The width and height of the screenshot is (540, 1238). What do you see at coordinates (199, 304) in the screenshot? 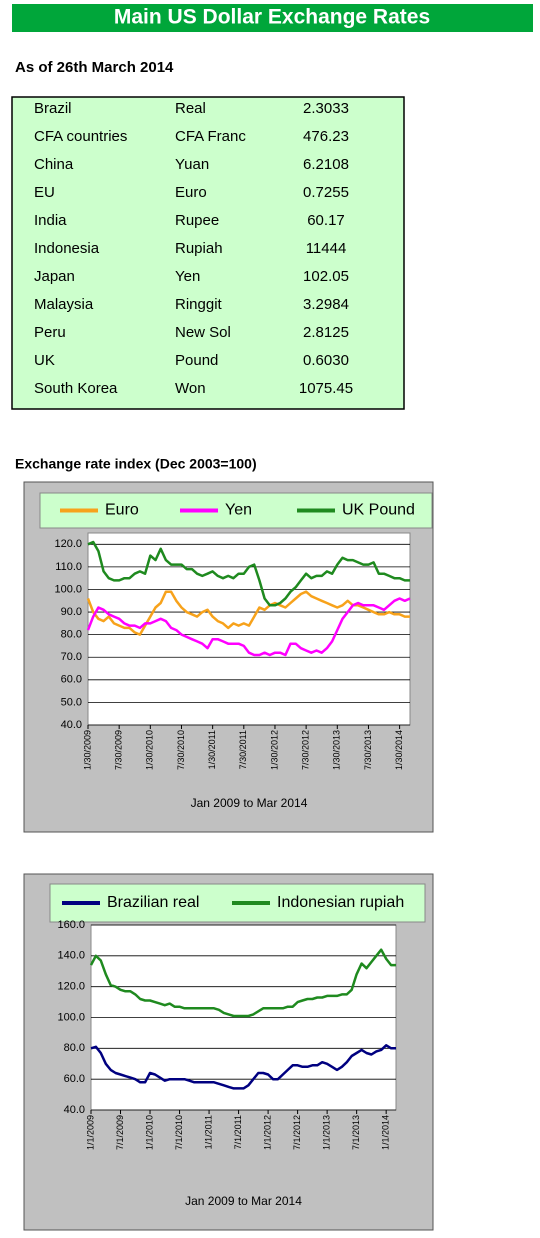
I see `table-currency: Ringgit` at bounding box center [199, 304].